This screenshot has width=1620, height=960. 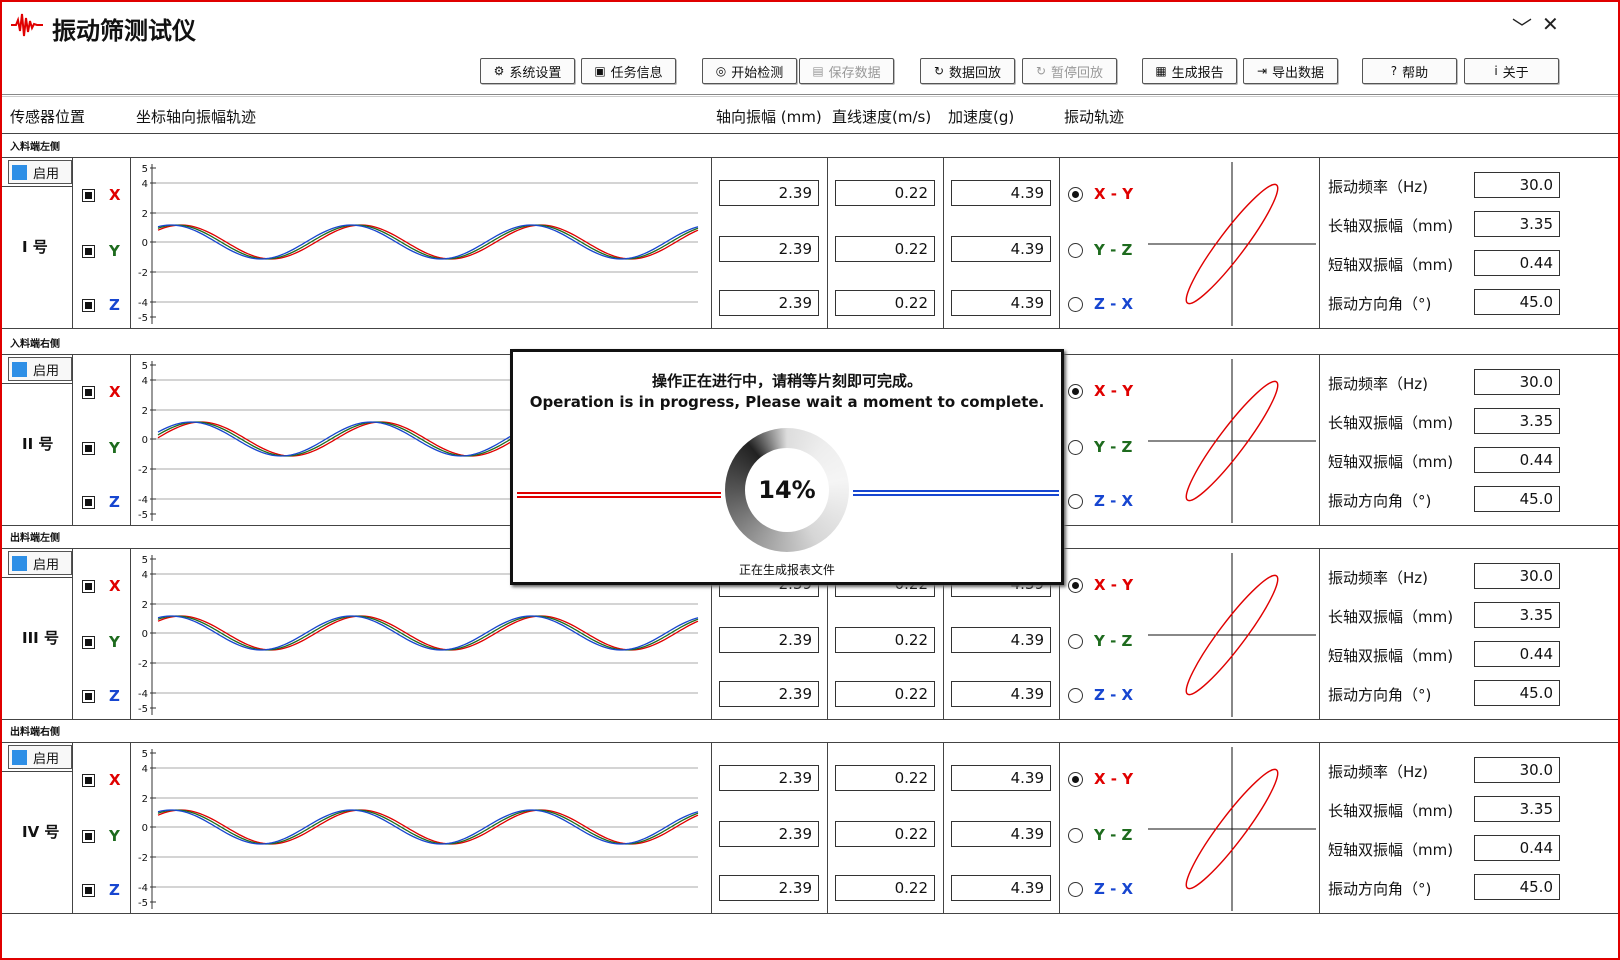 I want to click on minimize-button: ﹀, so click(x=1522, y=28).